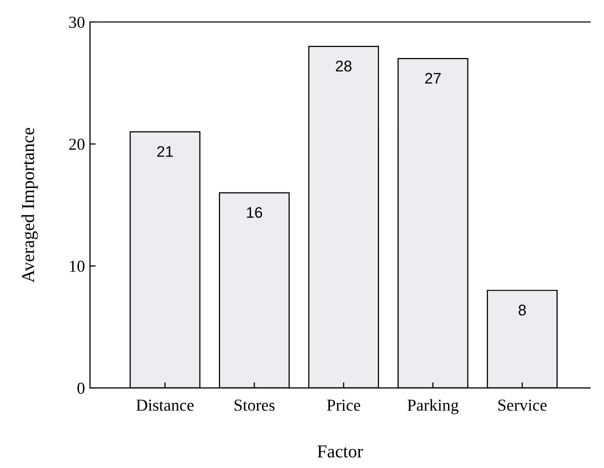 This screenshot has width=604, height=468. What do you see at coordinates (522, 405) in the screenshot?
I see `x-tick-label: Service` at bounding box center [522, 405].